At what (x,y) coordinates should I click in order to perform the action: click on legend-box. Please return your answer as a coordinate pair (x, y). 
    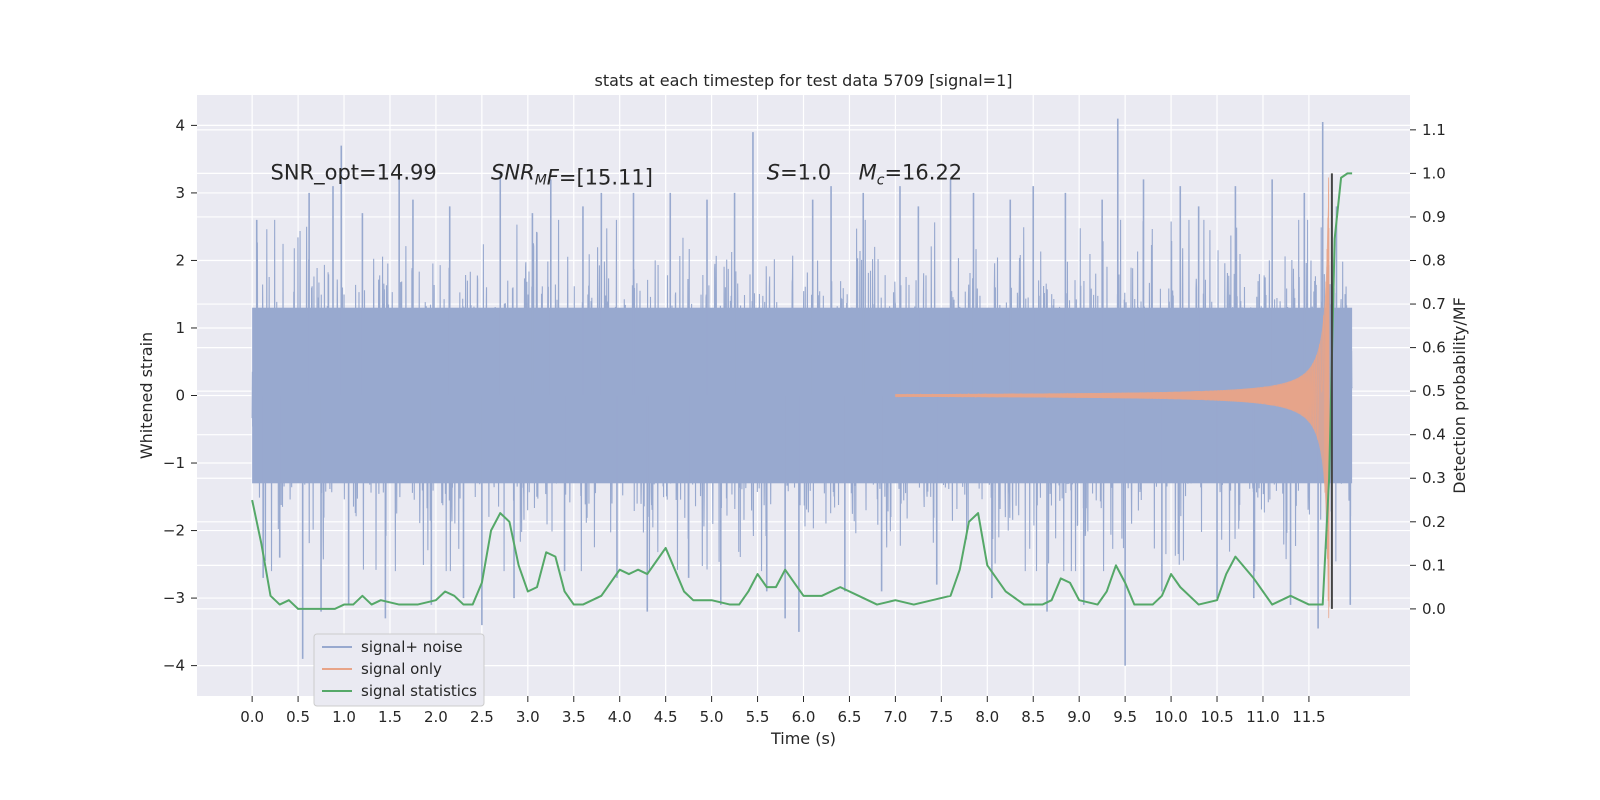
    Looking at the image, I should click on (399, 670).